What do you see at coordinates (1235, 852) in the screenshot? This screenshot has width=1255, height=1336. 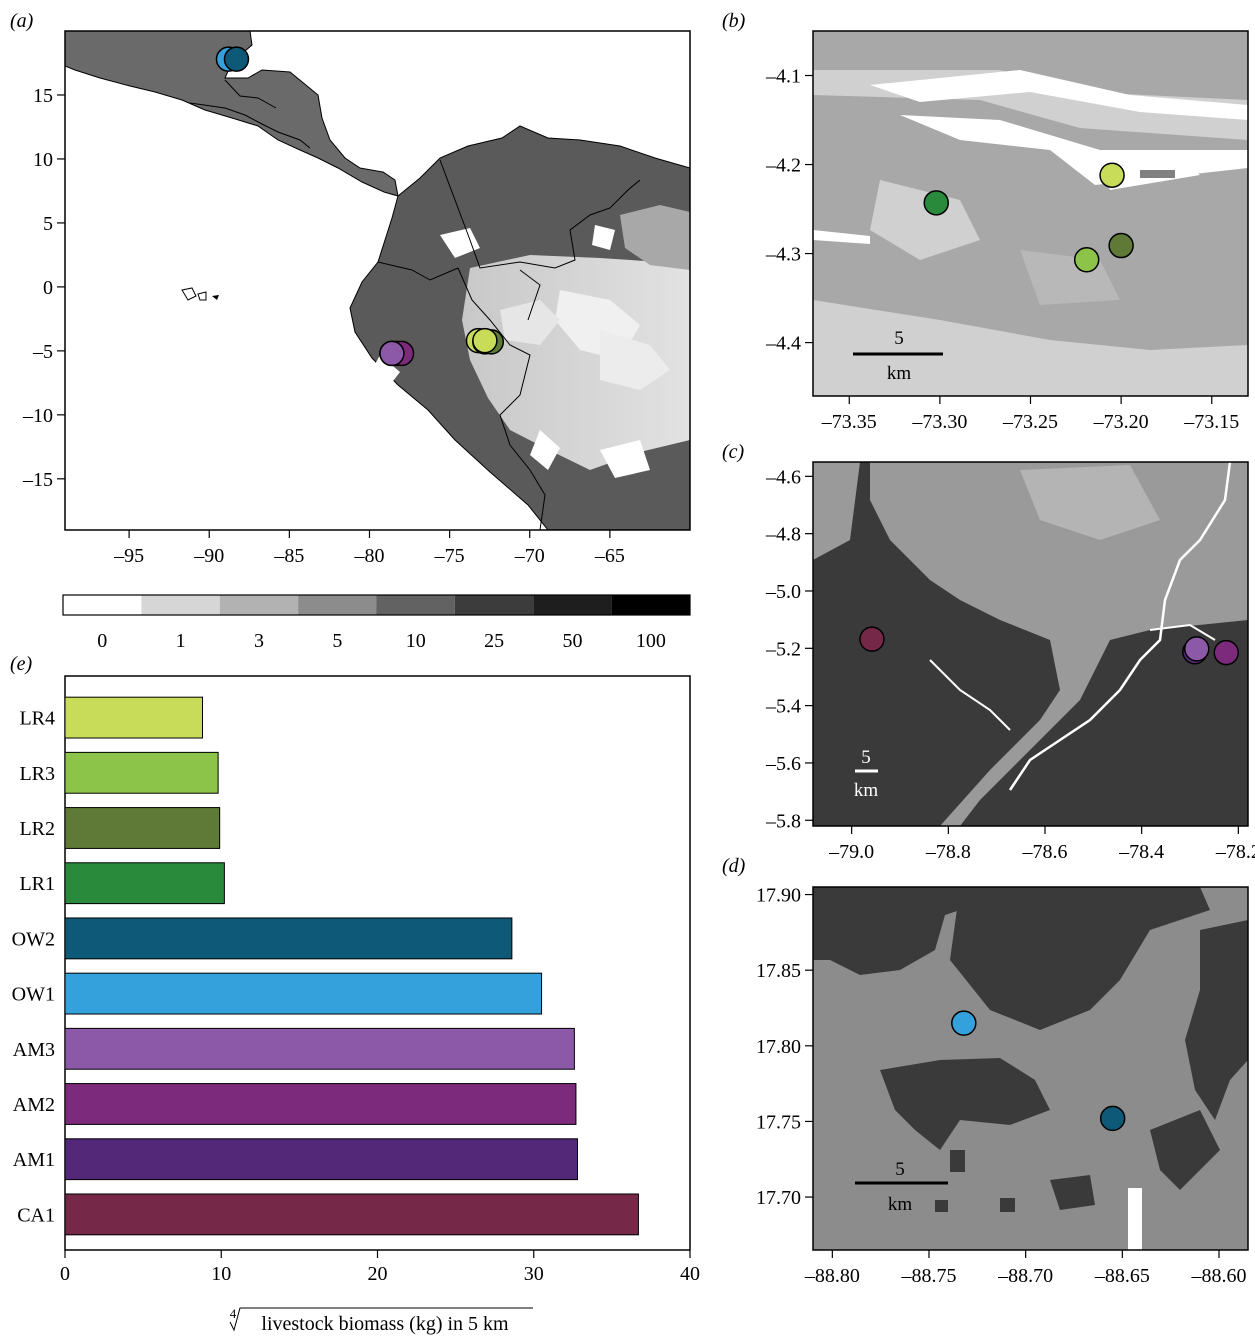 I see `x-tick-label: –78.2` at bounding box center [1235, 852].